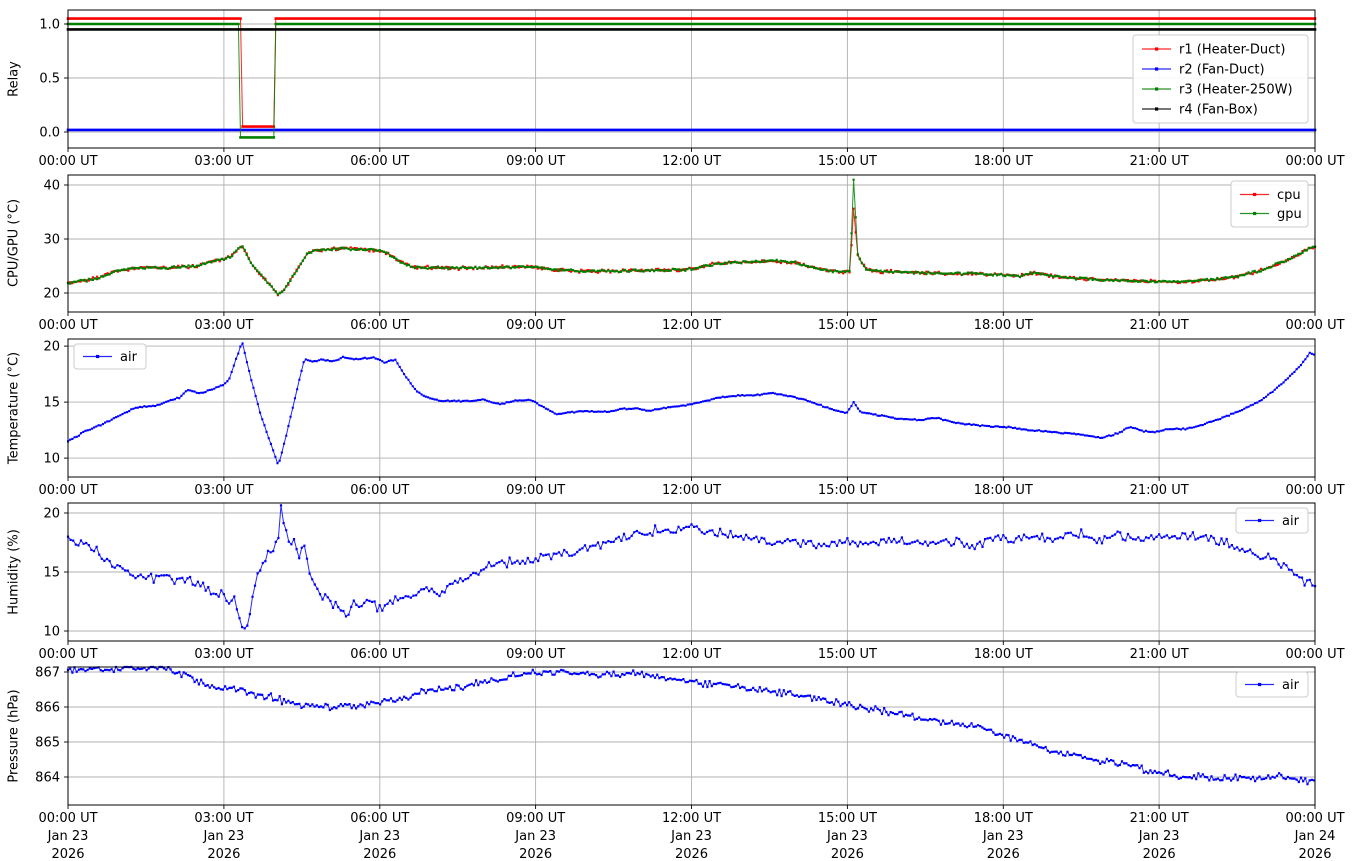 Image resolution: width=1355 pixels, height=861 pixels. Describe the element at coordinates (51, 185) in the screenshot. I see `svg-text: 40` at that location.